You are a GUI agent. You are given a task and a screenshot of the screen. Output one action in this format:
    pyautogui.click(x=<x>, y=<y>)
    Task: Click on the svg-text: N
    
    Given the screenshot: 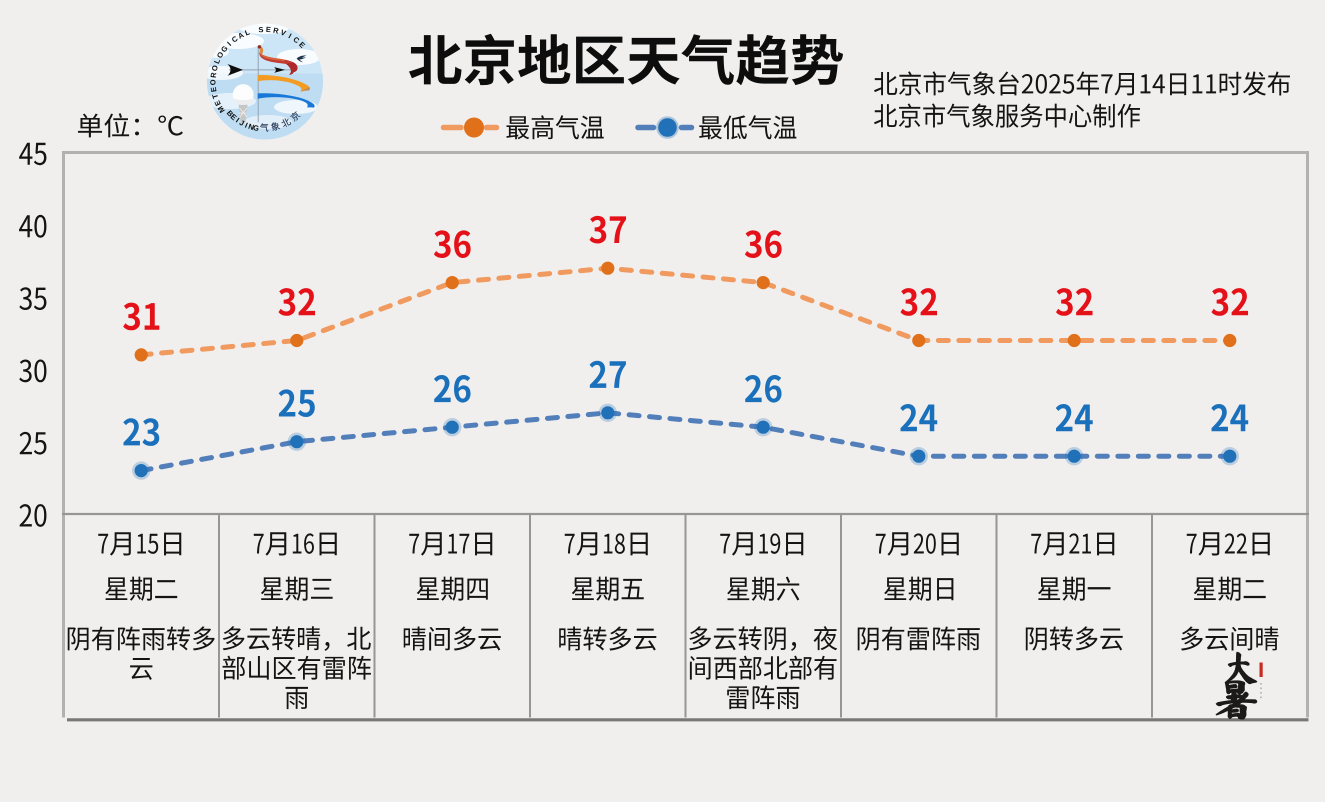 What is the action you would take?
    pyautogui.click(x=251, y=127)
    